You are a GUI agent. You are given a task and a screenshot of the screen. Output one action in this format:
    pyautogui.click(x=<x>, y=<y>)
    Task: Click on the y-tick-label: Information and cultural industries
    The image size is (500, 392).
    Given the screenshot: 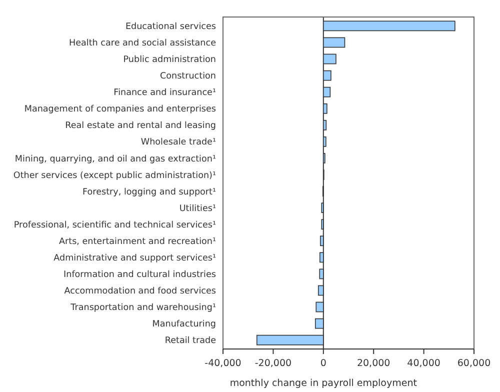 What is the action you would take?
    pyautogui.click(x=140, y=275)
    